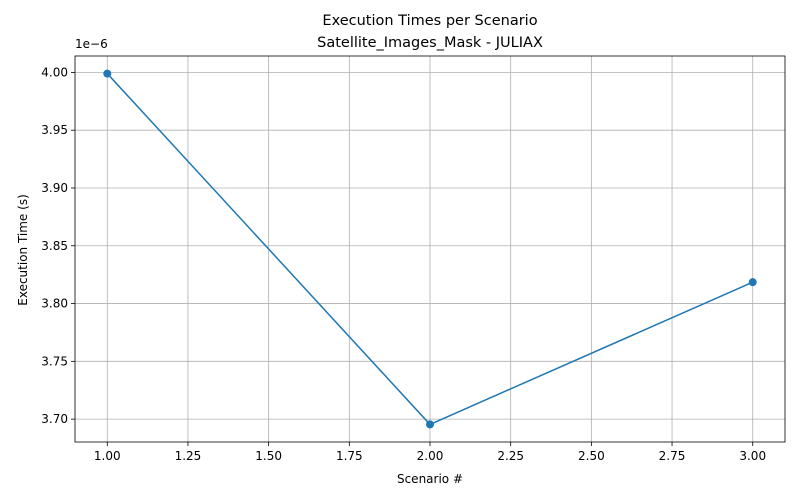  I want to click on x-tick-label: 1.75, so click(349, 456).